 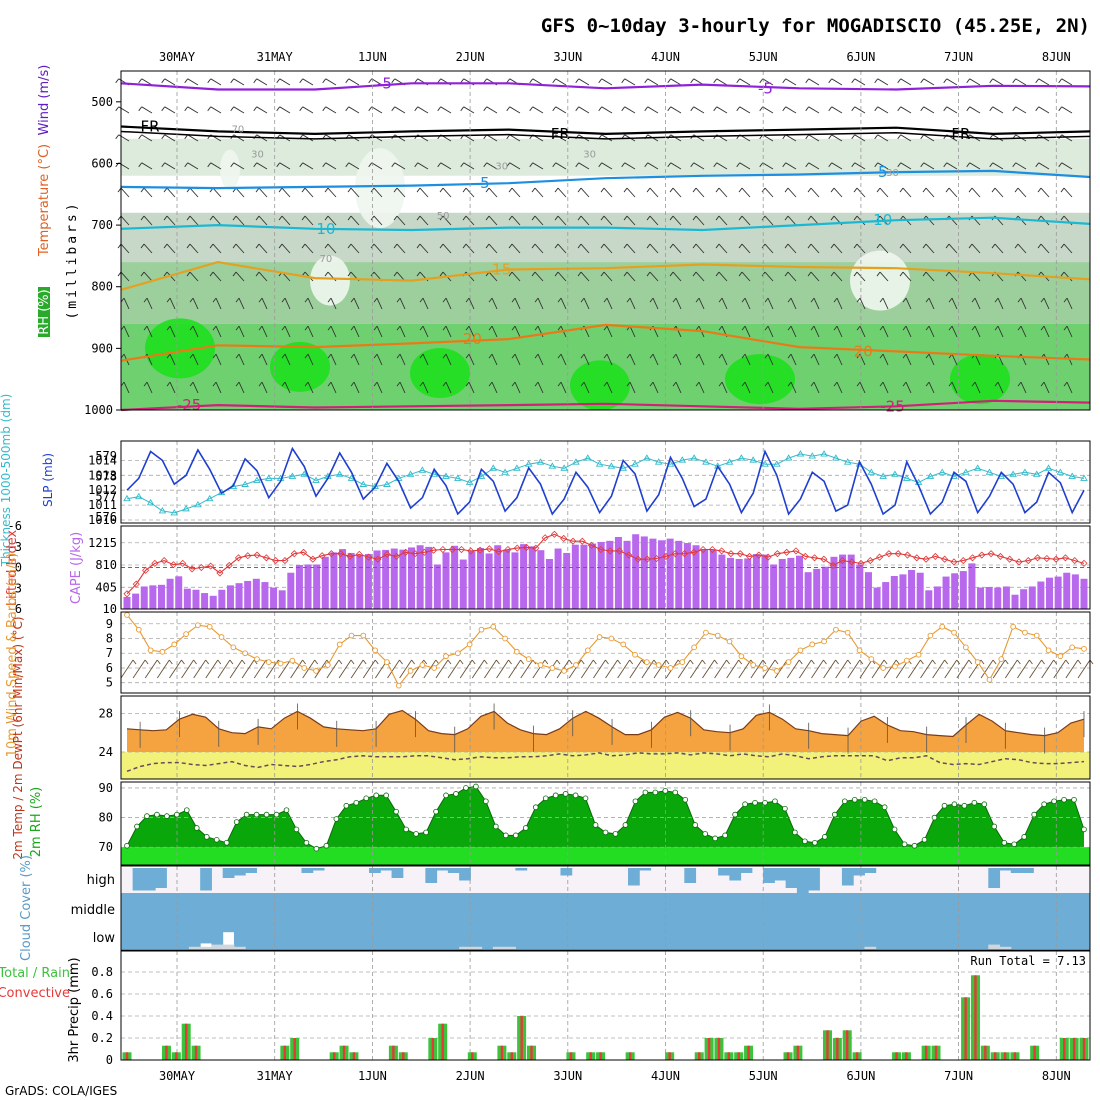 What do you see at coordinates (605, 652) in the screenshot?
I see `wind-frame` at bounding box center [605, 652].